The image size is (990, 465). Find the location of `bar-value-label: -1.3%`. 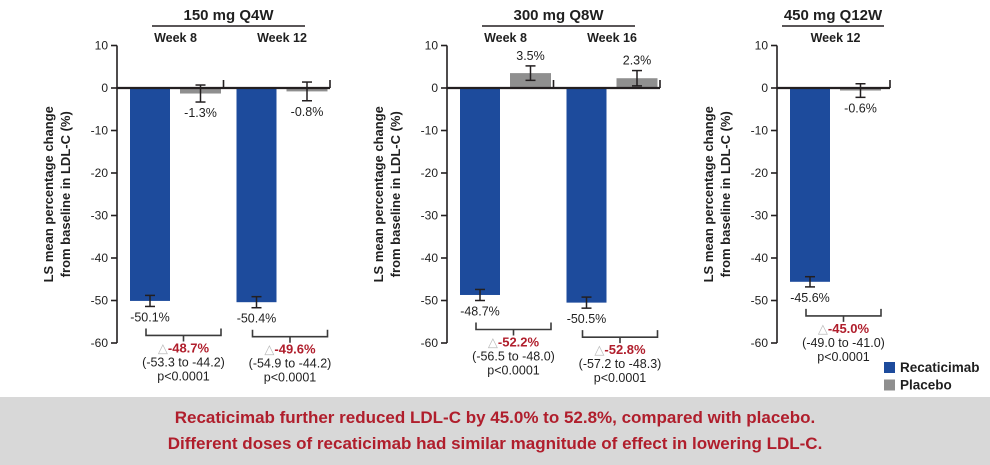

bar-value-label: -1.3% is located at coordinates (200, 113).